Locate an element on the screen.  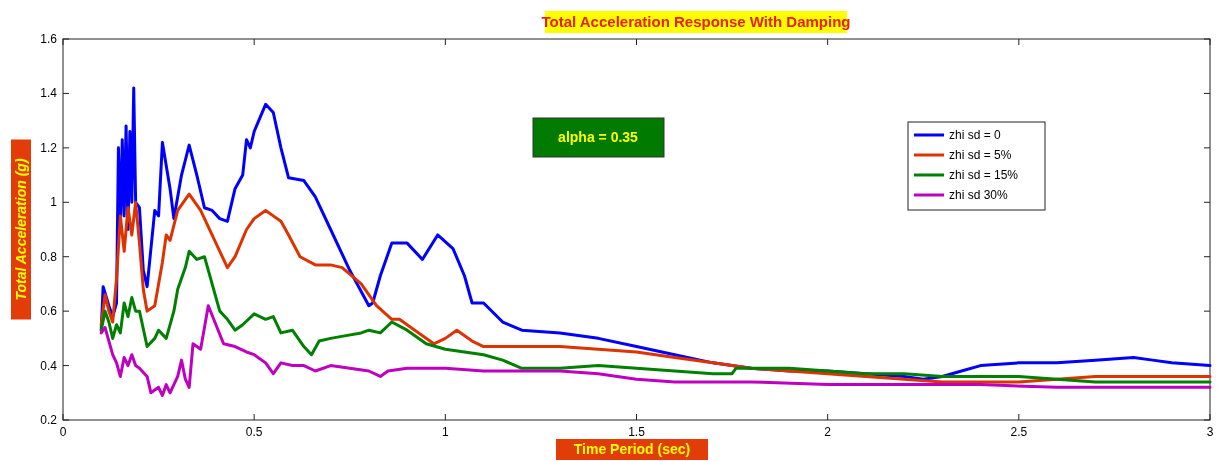
x-axis-title: Time Period (sec) is located at coordinates (632, 449).